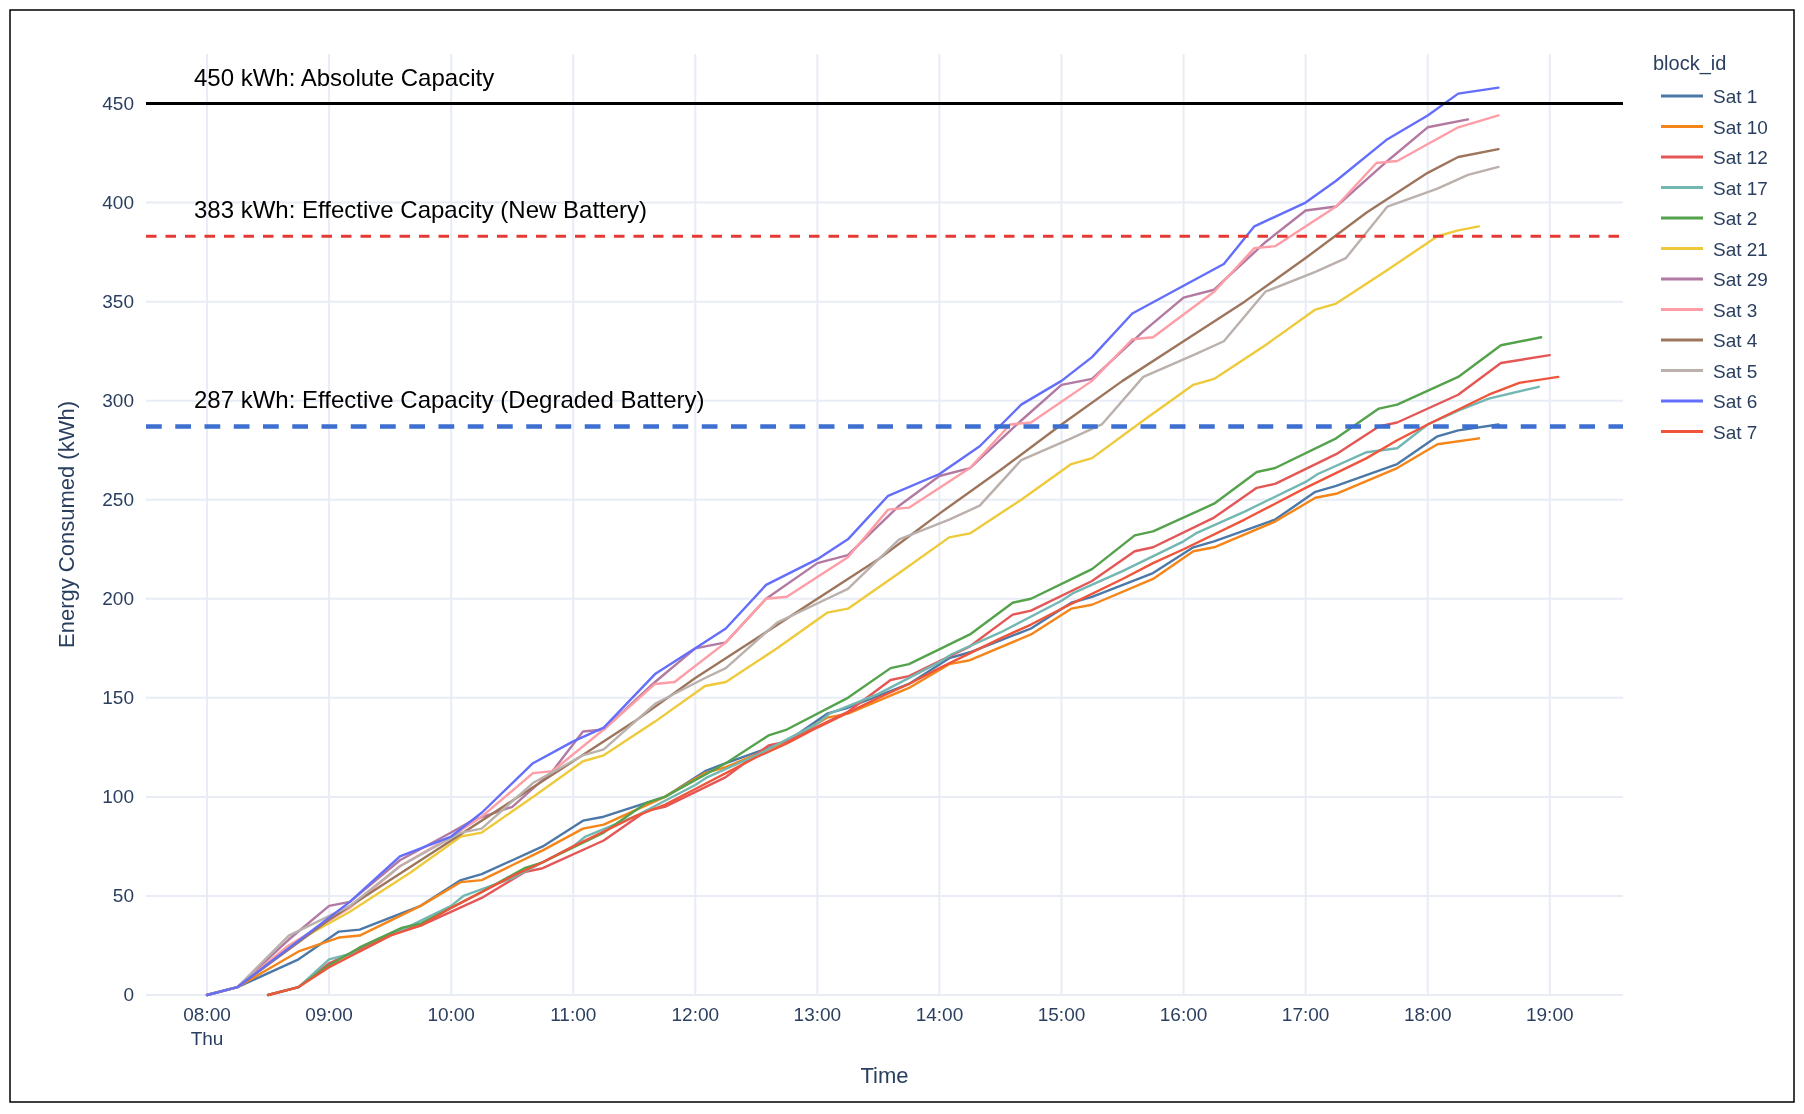  What do you see at coordinates (1740, 249) in the screenshot?
I see `legend-label: Sat 21` at bounding box center [1740, 249].